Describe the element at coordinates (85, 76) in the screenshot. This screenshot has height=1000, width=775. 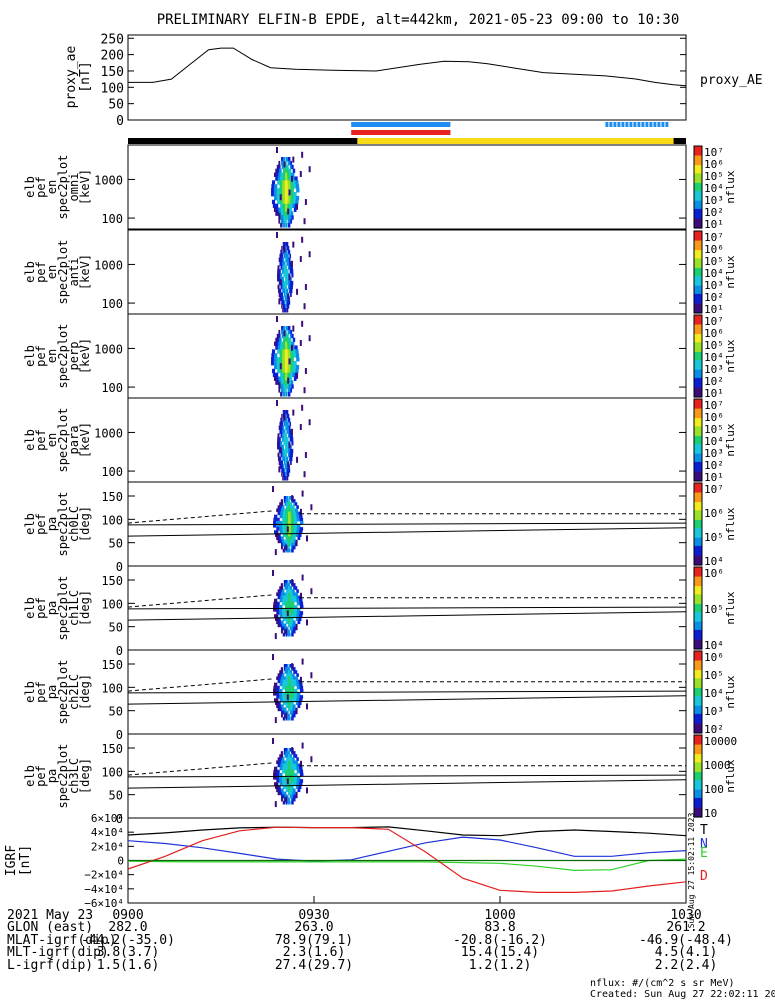
I see `ae-ylabel: [nT]` at that location.